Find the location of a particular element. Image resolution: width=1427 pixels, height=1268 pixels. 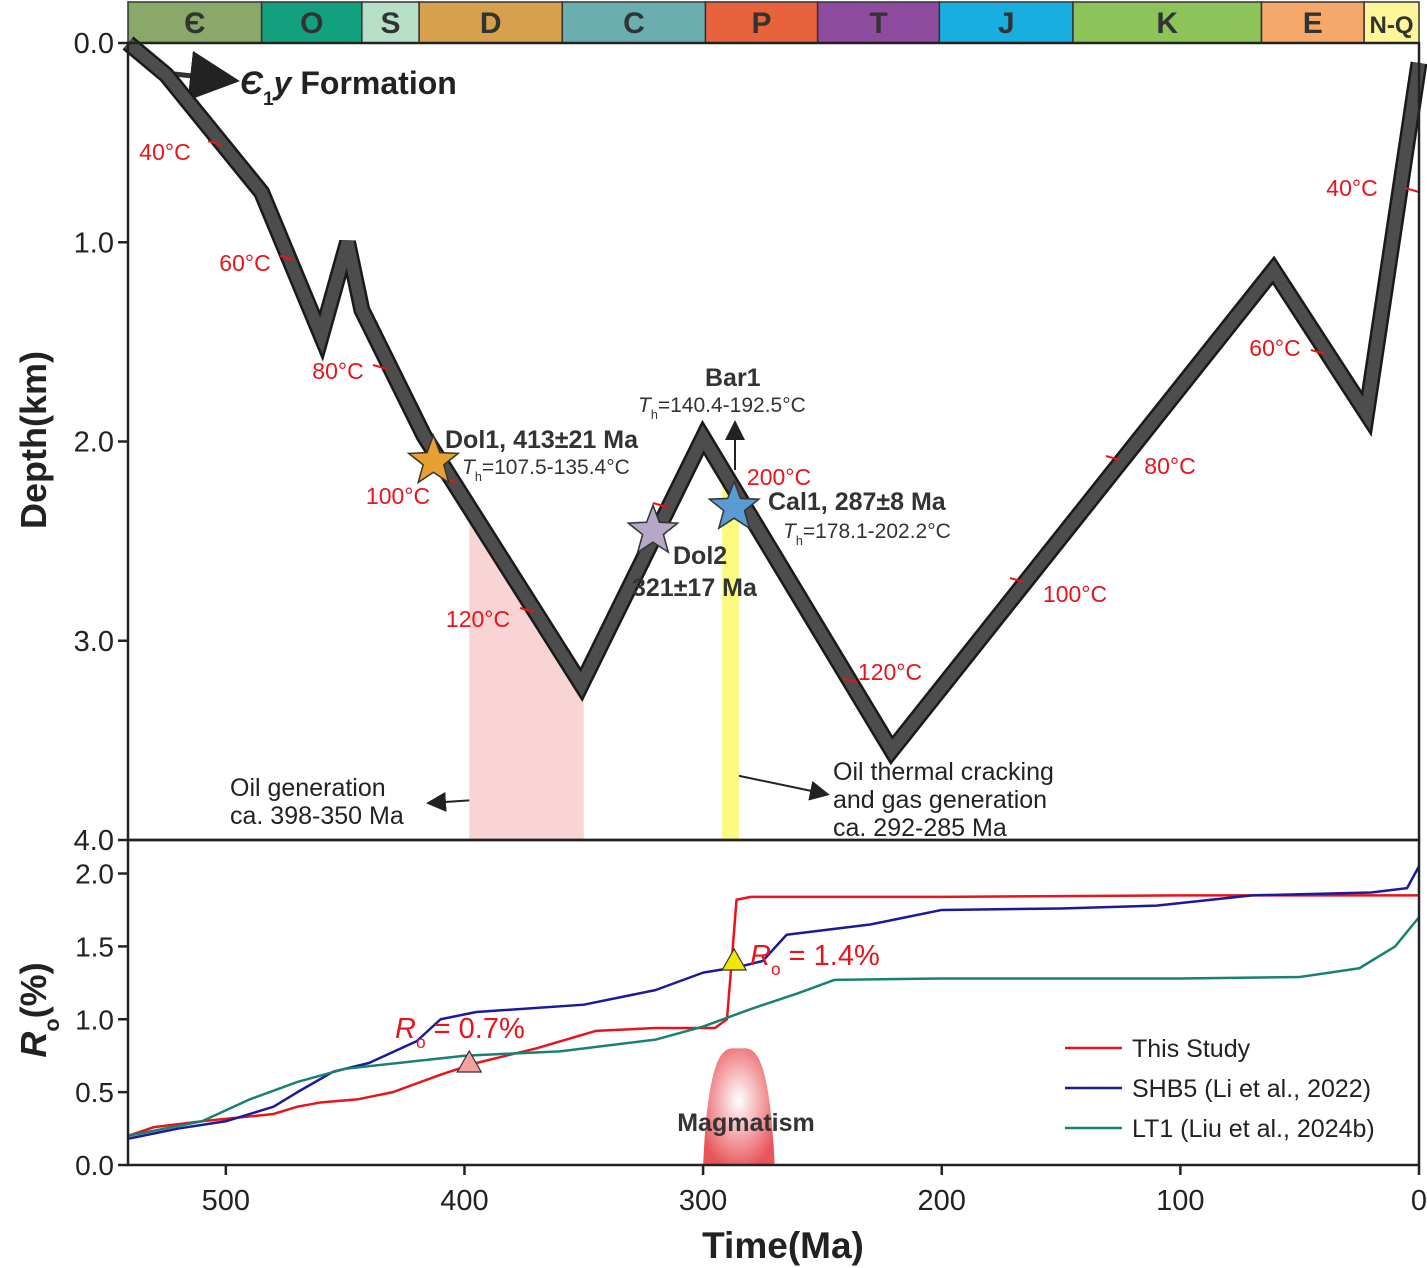

period-label: E is located at coordinates (1313, 23).